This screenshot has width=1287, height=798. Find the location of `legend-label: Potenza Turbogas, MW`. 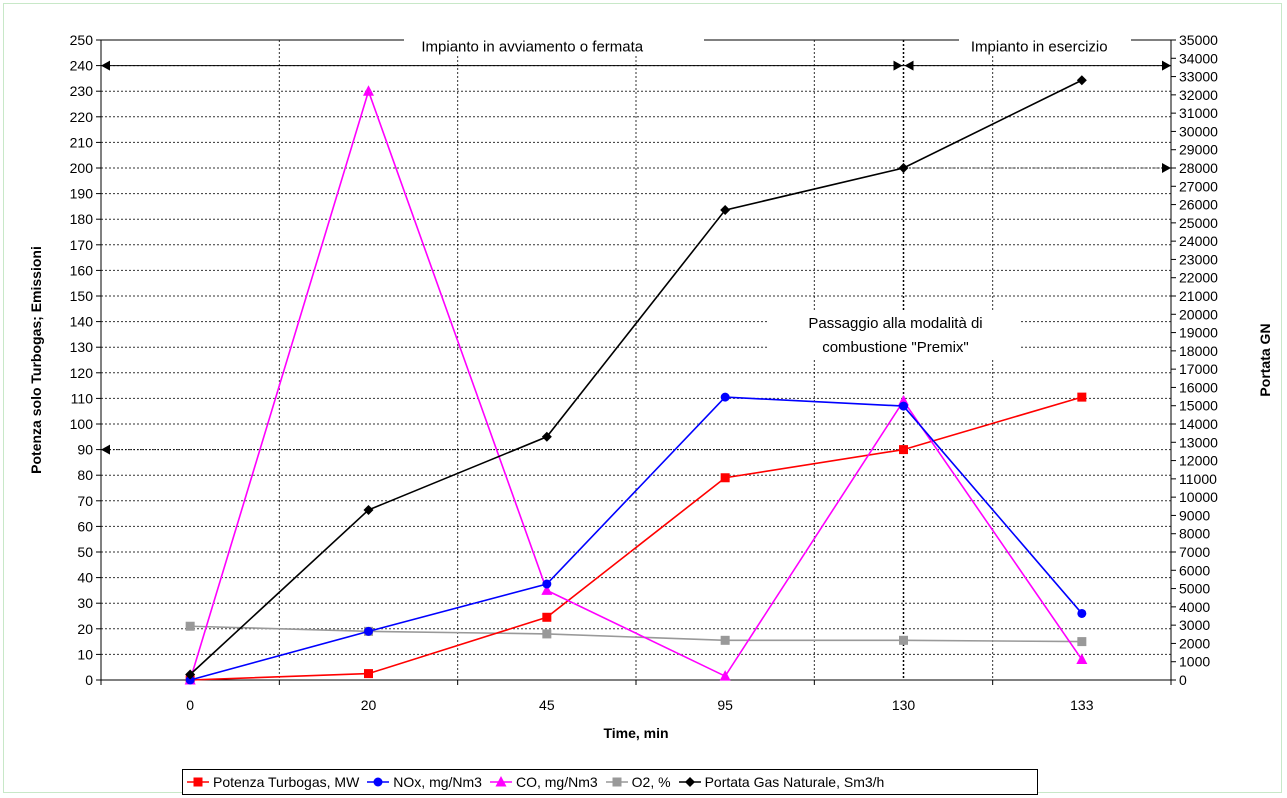

legend-label: Potenza Turbogas, MW is located at coordinates (286, 782).